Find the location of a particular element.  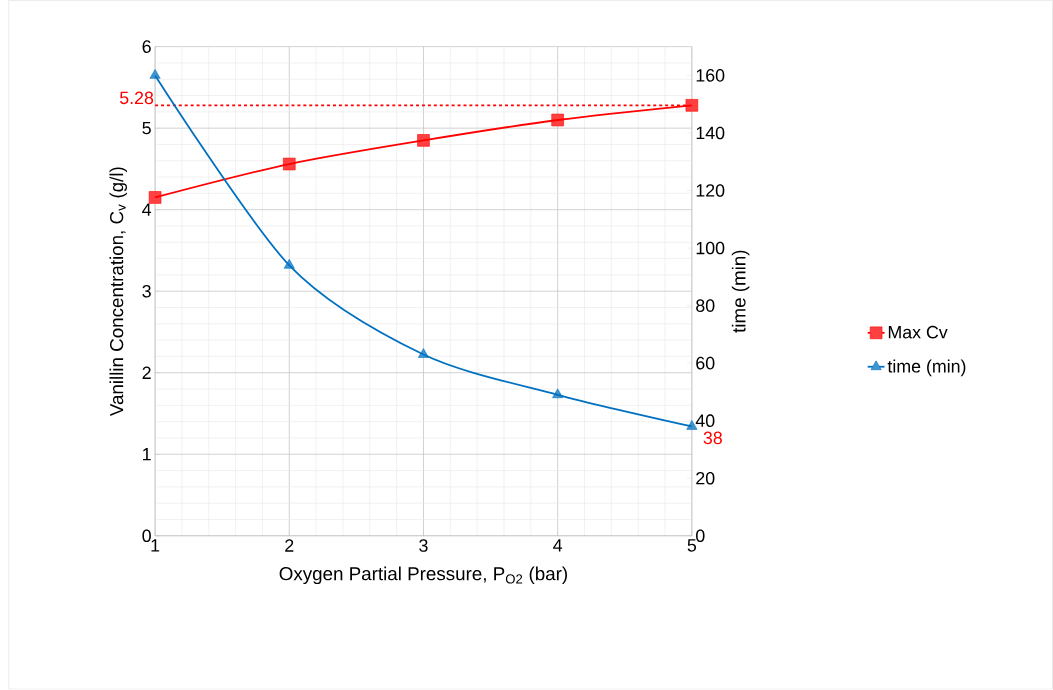

x-axis-title: Oxygen Partial Pressure, P$_{O2}$ (bar) is located at coordinates (423, 575).